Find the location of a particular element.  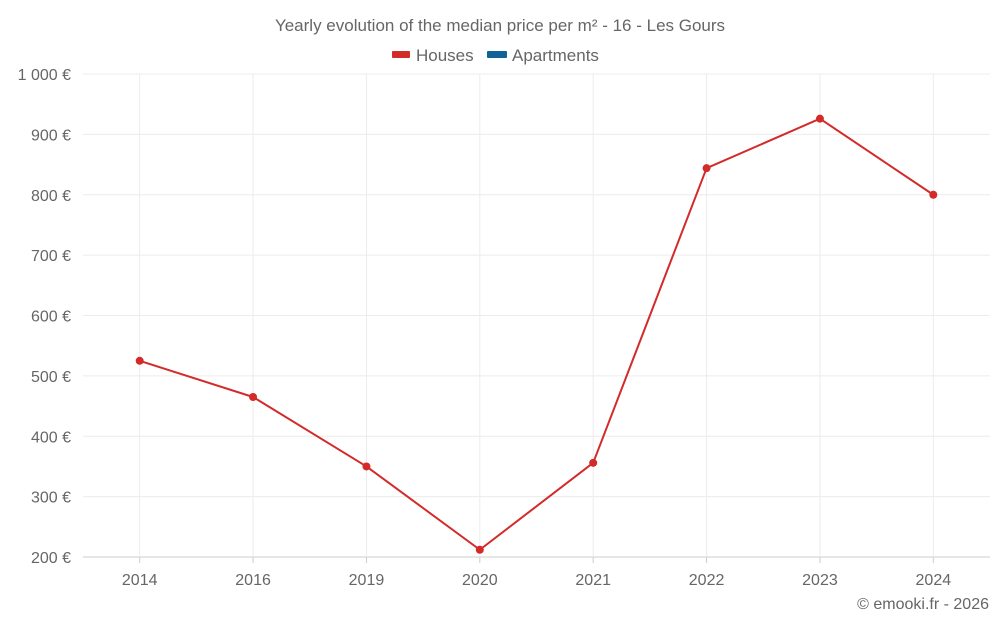

x-tick-label: 2020 is located at coordinates (480, 580).